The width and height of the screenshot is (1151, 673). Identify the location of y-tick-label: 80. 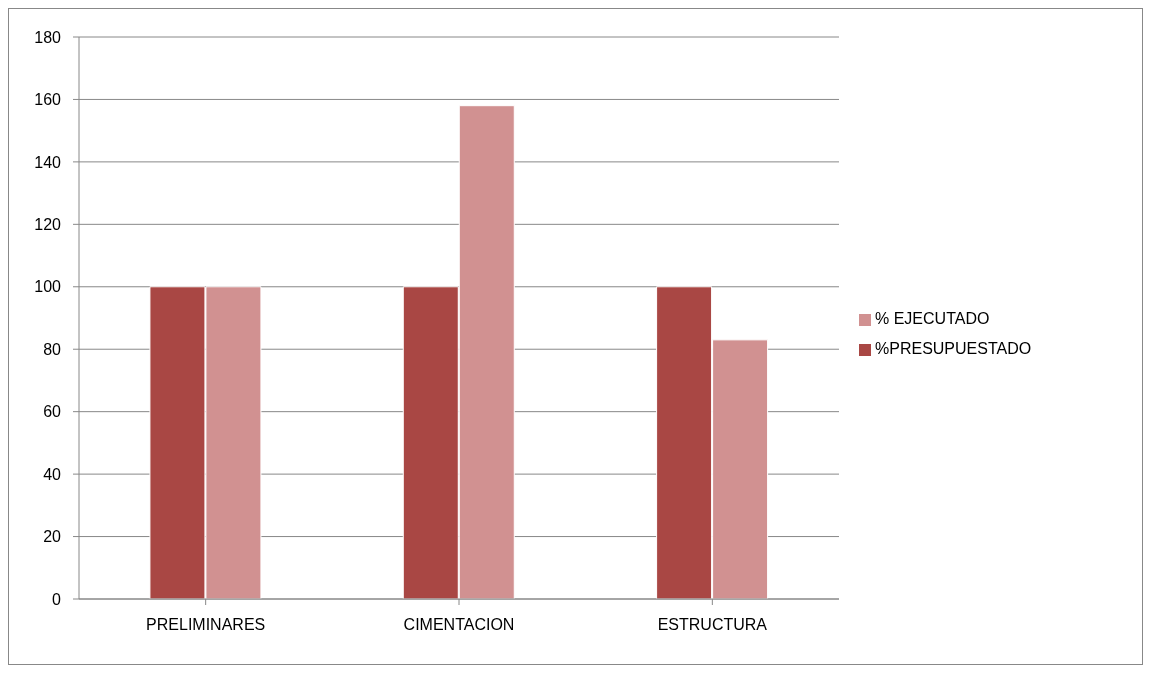
(52, 349).